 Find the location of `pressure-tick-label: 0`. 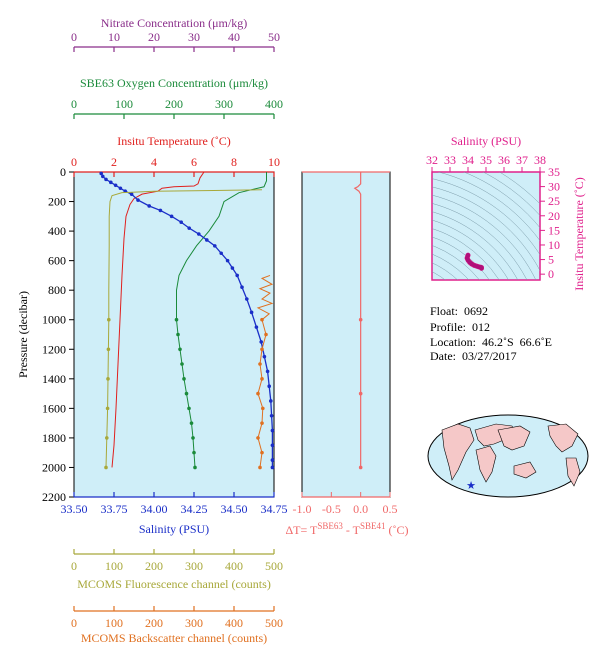

pressure-tick-label: 0 is located at coordinates (63, 172).